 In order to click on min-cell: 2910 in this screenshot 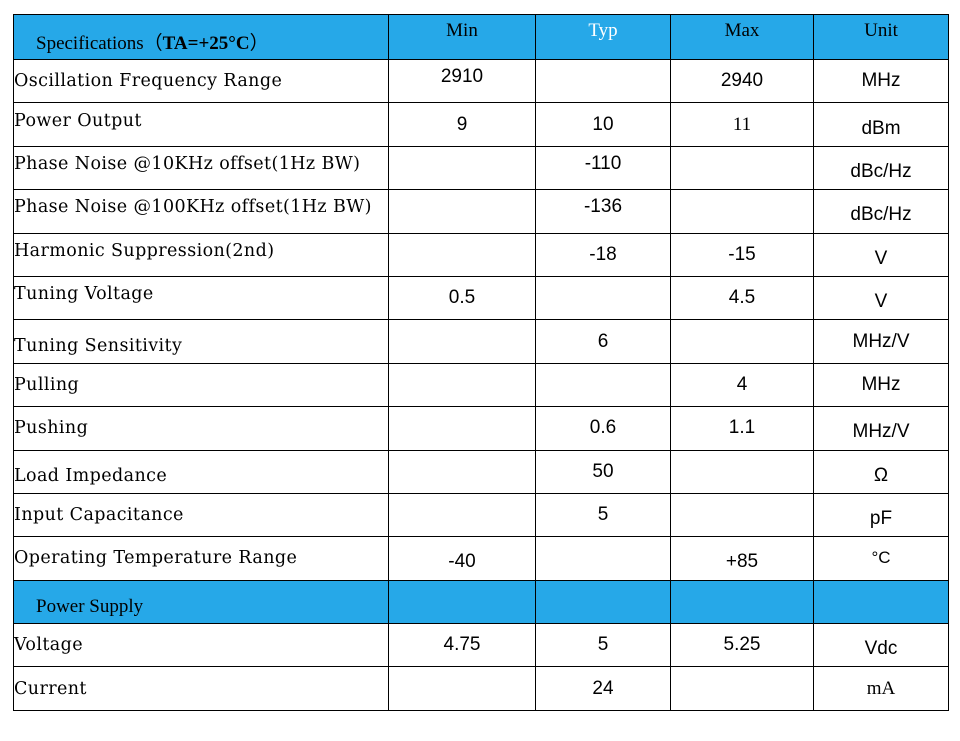, I will do `click(462, 81)`.